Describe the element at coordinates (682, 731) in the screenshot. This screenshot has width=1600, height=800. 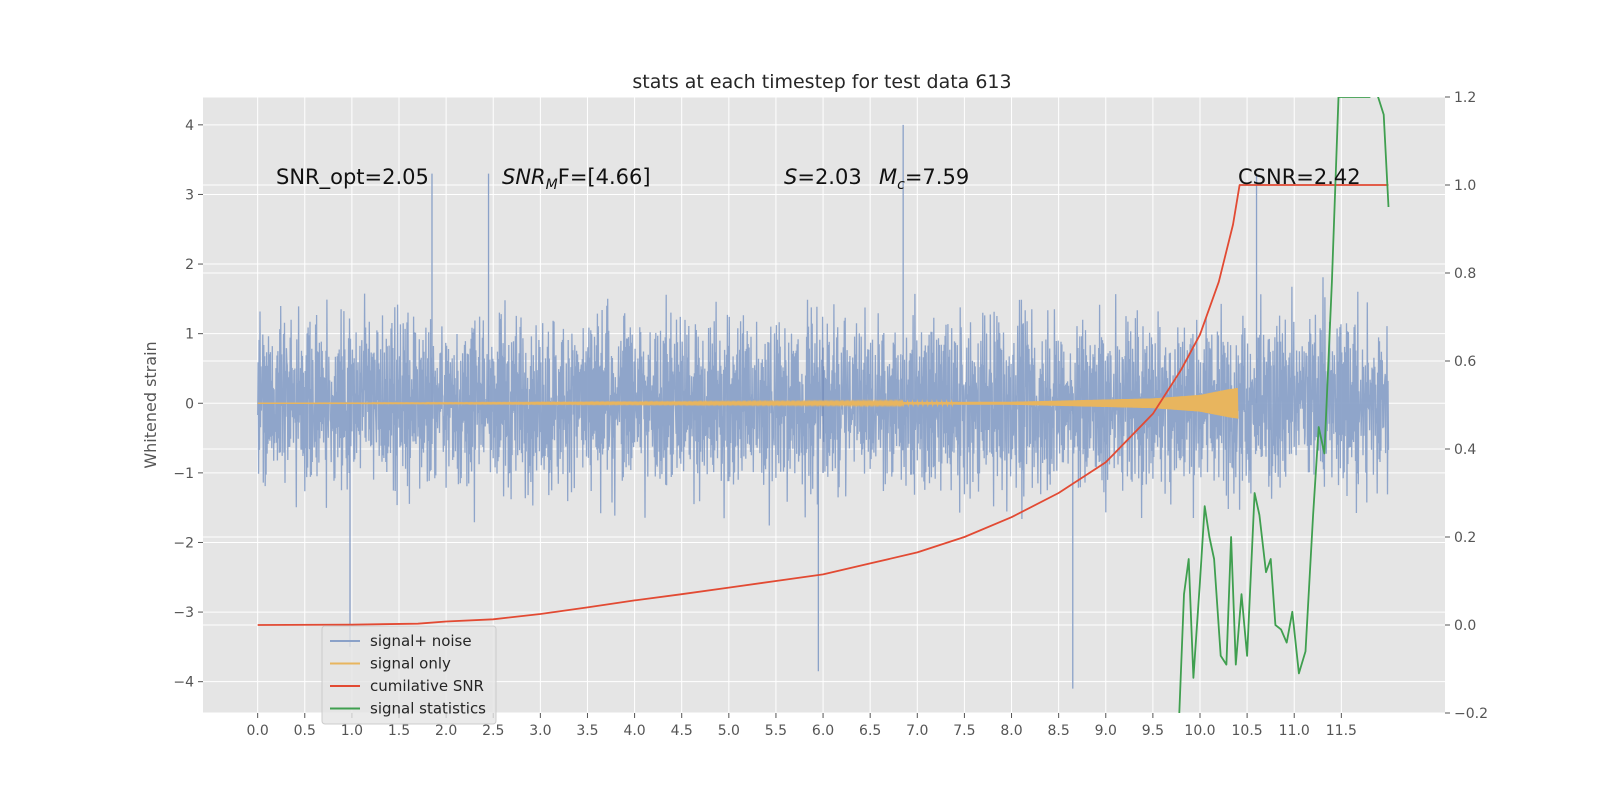
I see `x-tick-label: 4.5` at that location.